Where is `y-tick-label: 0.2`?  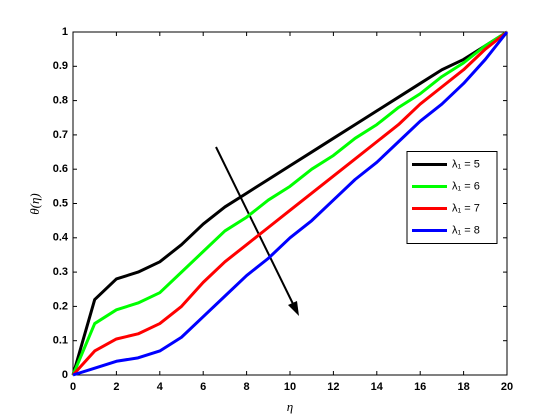 y-tick-label: 0.2 is located at coordinates (60, 306).